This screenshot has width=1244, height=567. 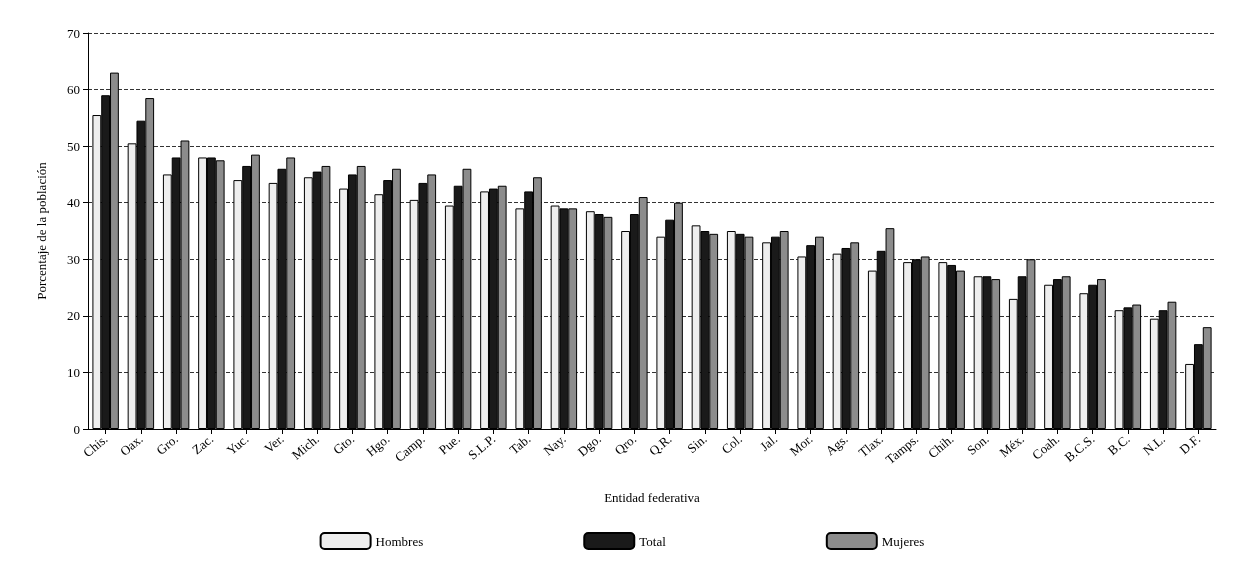 I want to click on x-tick-label: Gto., so click(x=344, y=444).